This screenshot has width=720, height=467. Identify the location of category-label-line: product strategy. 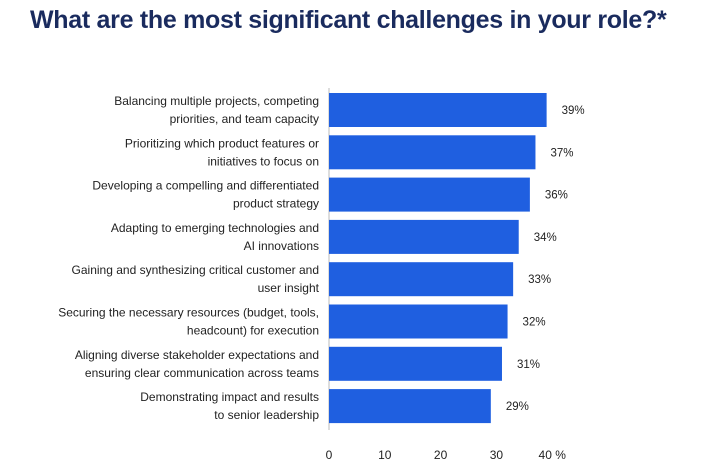
(276, 204).